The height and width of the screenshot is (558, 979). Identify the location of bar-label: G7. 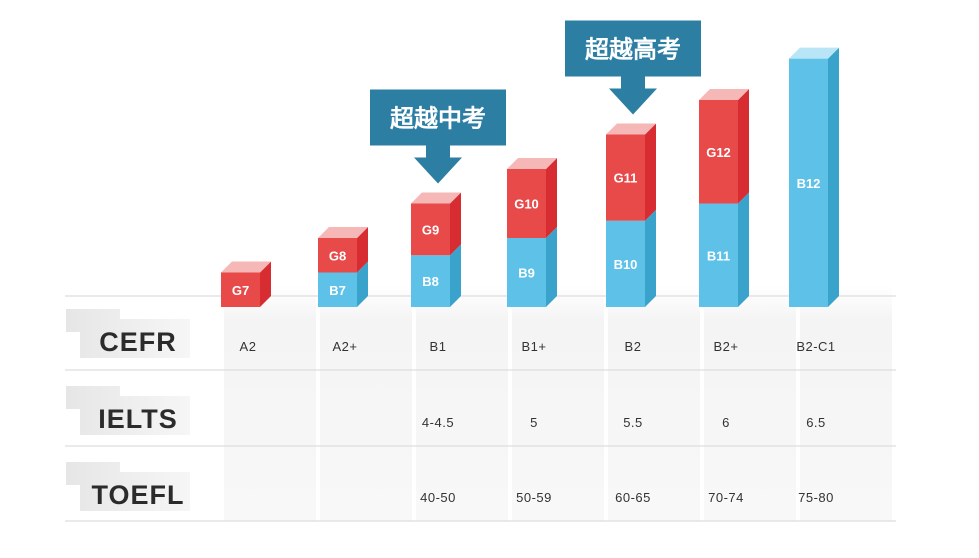
(240, 290).